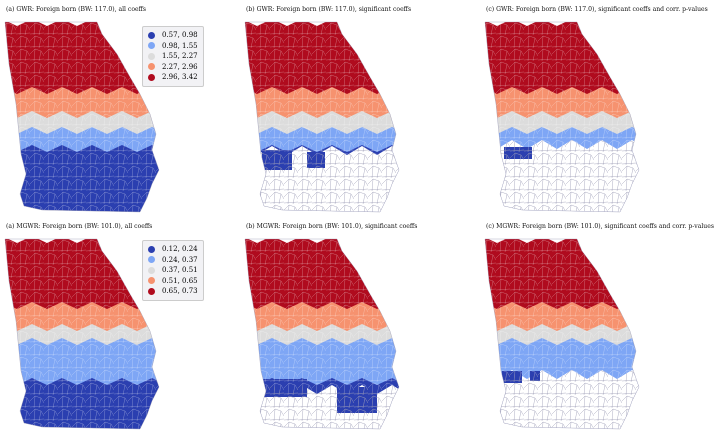 This screenshot has height=435, width=720. I want to click on legend-label: 0.51, 0.65, so click(180, 280).